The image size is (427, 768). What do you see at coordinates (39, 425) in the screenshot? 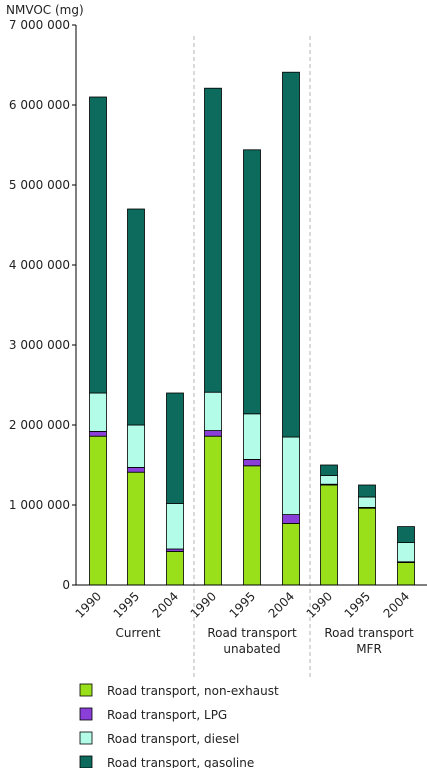
I see `y-tick-label: 2 000 000` at bounding box center [39, 425].